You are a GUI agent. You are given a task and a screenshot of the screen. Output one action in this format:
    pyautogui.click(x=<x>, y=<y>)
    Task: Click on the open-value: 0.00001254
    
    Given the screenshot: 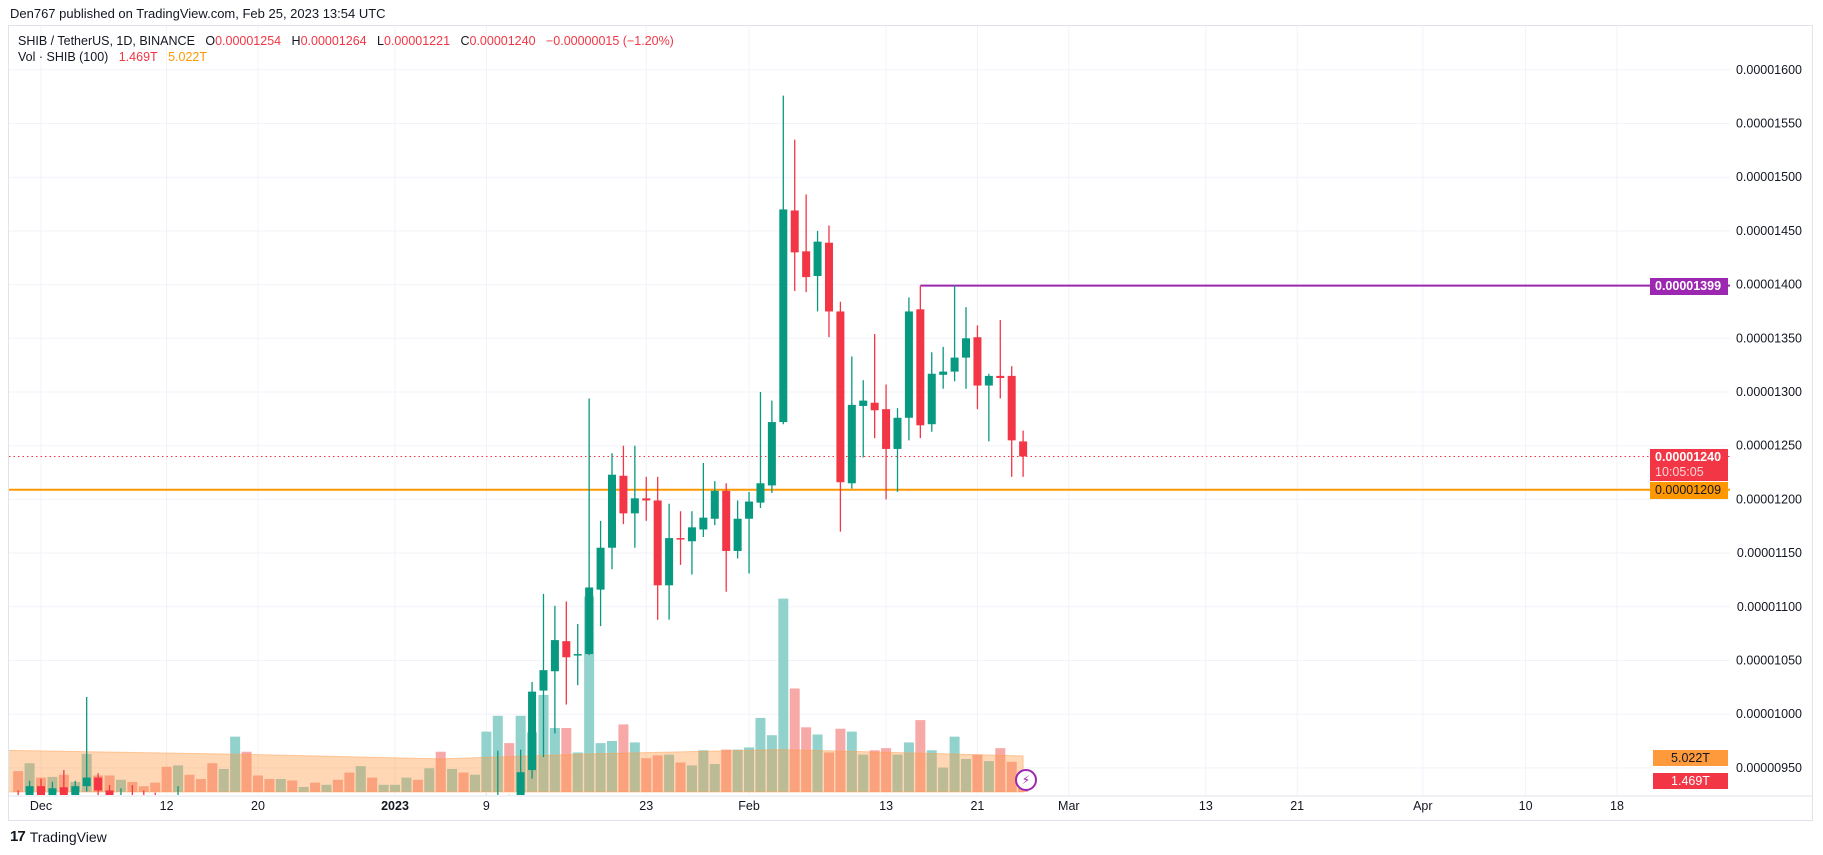 What is the action you would take?
    pyautogui.click(x=248, y=41)
    